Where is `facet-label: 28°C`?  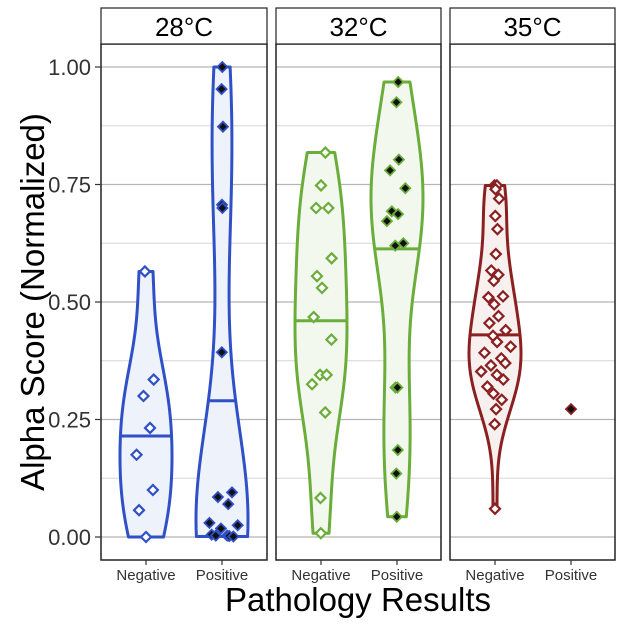
facet-label: 28°C is located at coordinates (184, 27).